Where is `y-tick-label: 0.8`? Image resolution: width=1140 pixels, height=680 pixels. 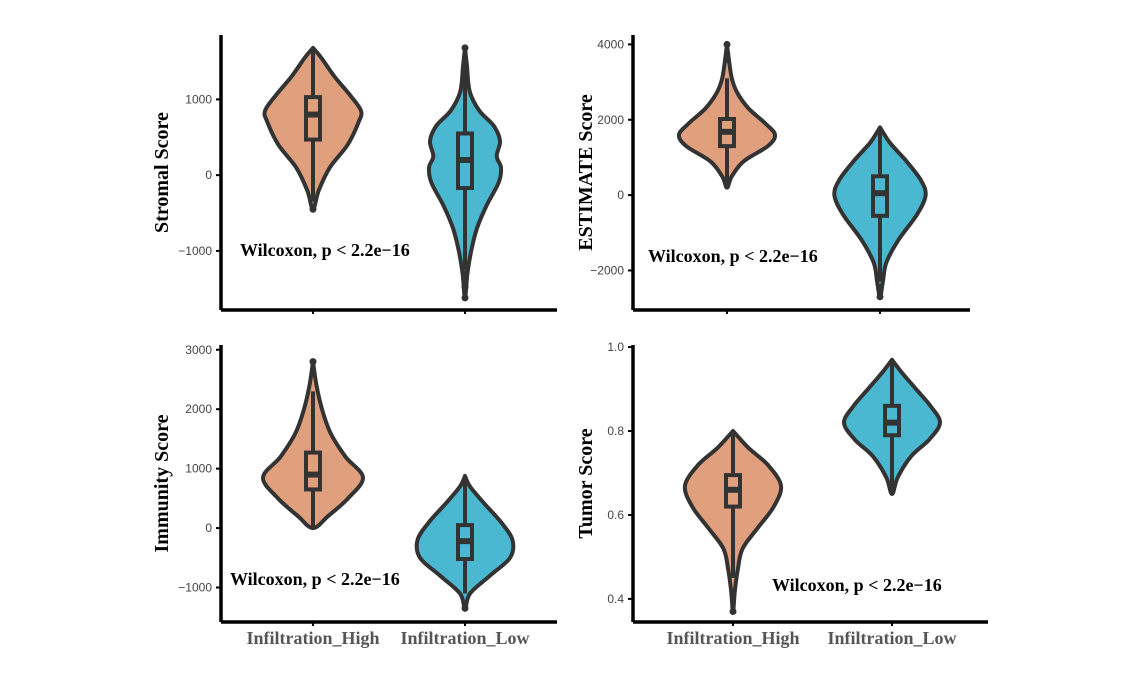 y-tick-label: 0.8 is located at coordinates (615, 431).